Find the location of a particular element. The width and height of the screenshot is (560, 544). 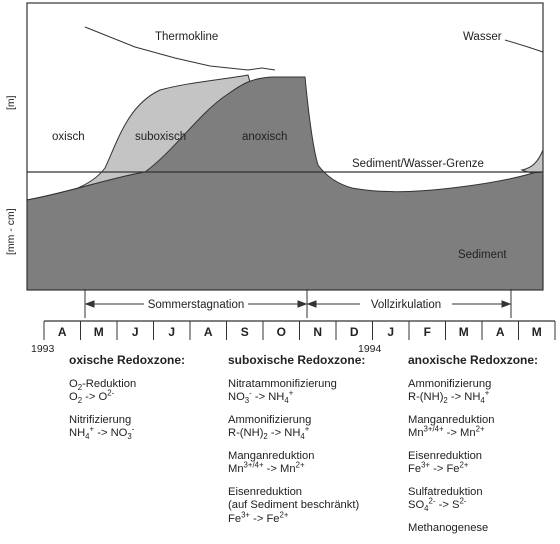

zone-suboxic-title: suboxische Redoxzone: is located at coordinates (297, 360).